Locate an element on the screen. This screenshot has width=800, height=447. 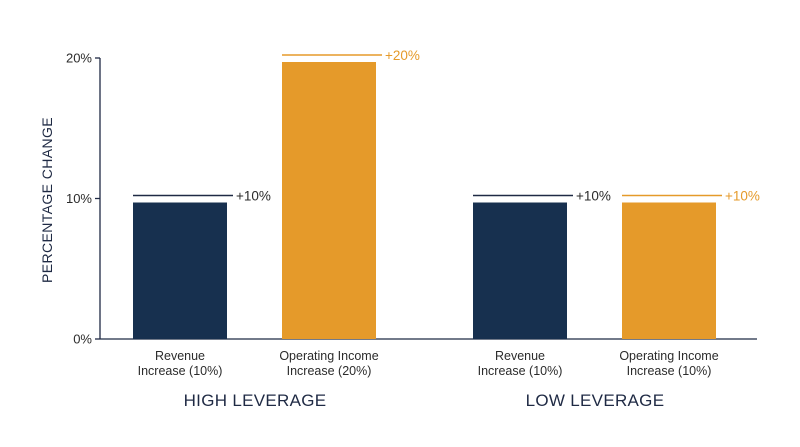
group-label: HIGH LEVERAGE is located at coordinates (255, 400).